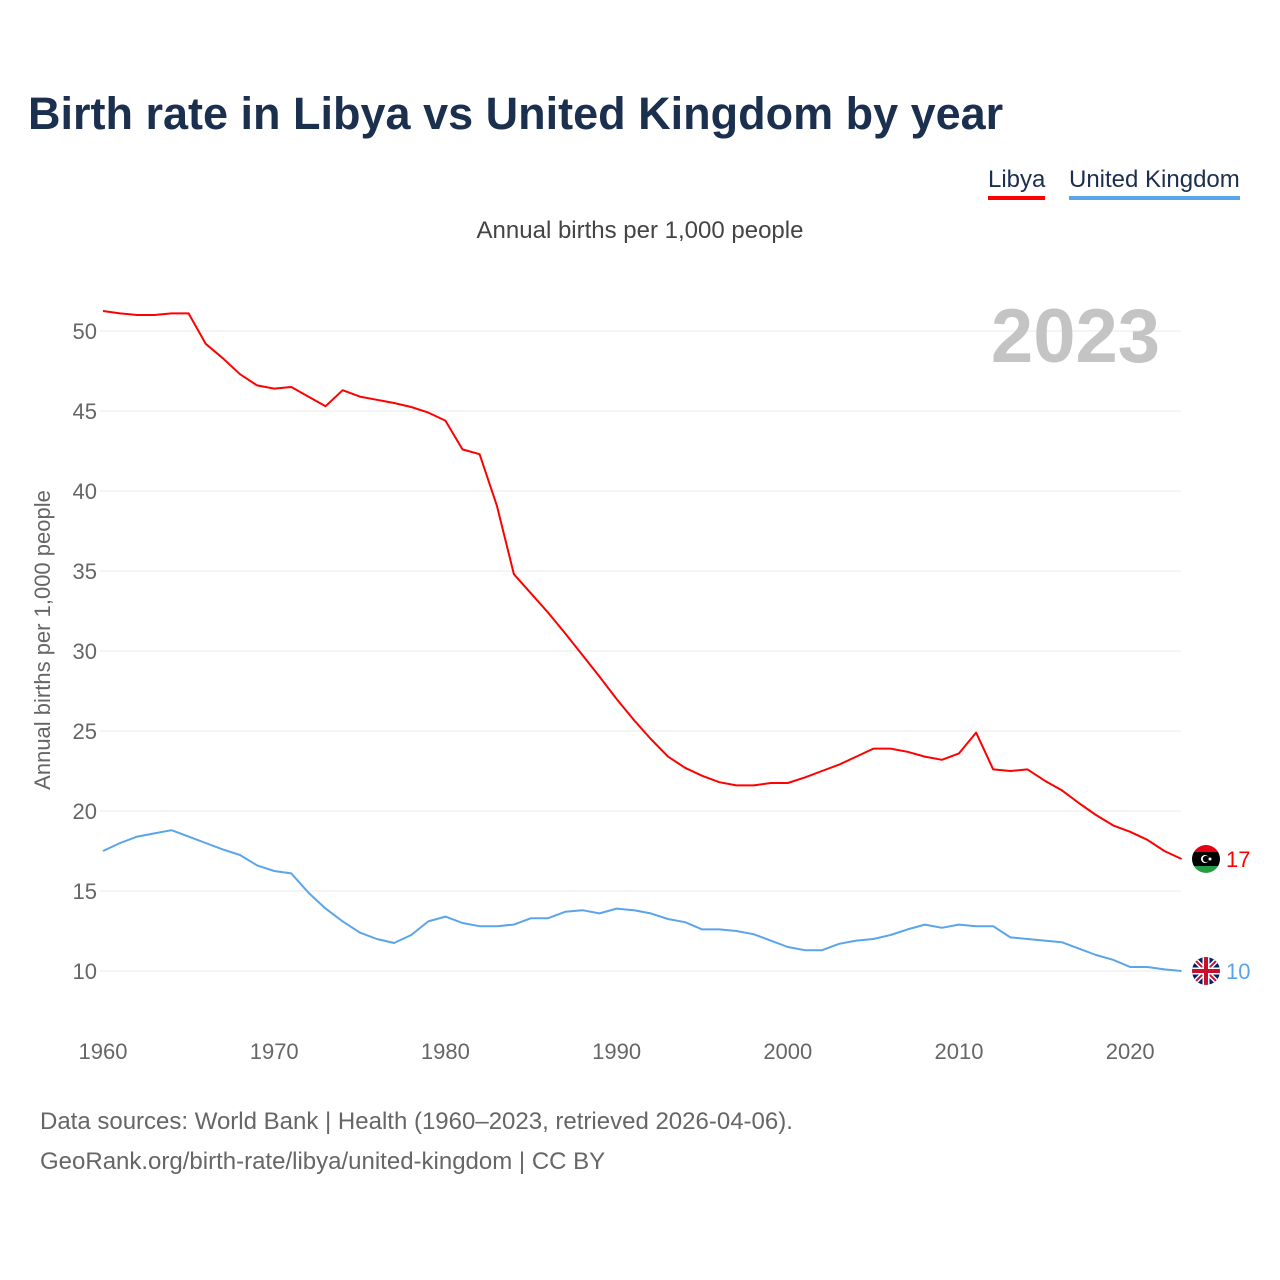 This screenshot has height=1280, width=1280. I want to click on x-tick-label: 1990, so click(616, 1051).